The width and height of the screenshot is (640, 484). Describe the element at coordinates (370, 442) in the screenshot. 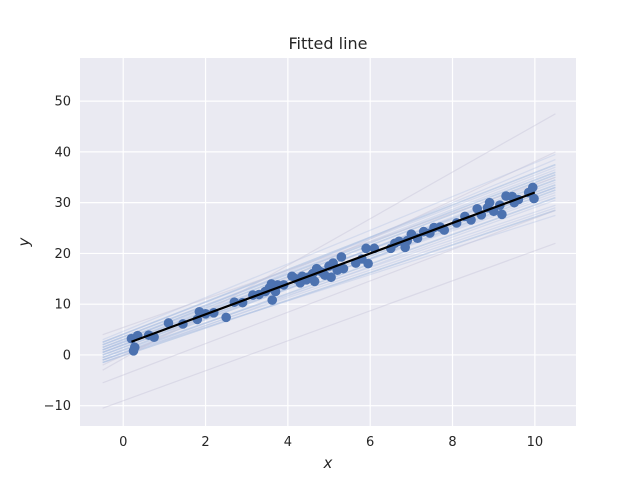

I see `x-tick-label: 6` at that location.